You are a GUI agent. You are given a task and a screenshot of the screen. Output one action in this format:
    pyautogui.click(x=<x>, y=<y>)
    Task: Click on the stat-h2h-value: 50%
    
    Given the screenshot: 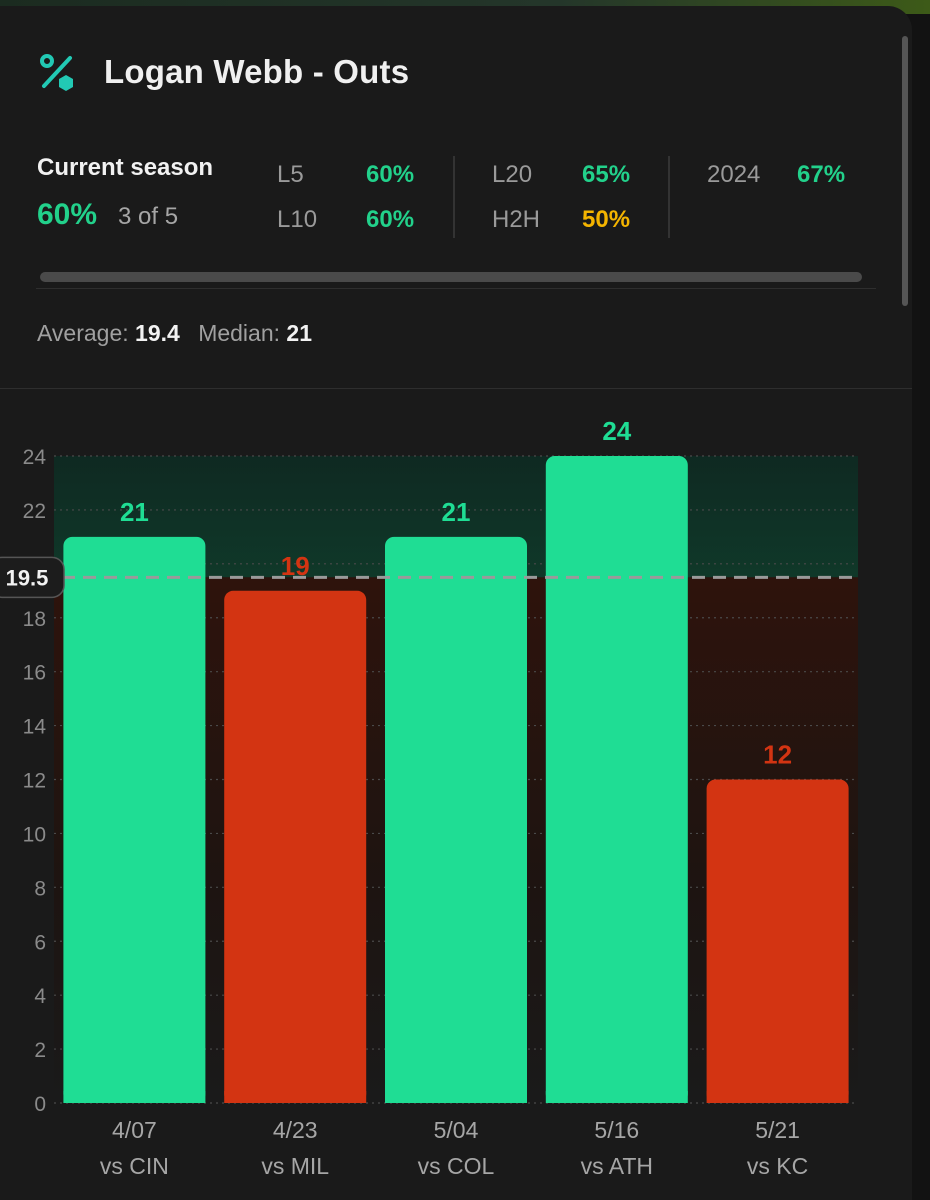 What is the action you would take?
    pyautogui.click(x=606, y=219)
    